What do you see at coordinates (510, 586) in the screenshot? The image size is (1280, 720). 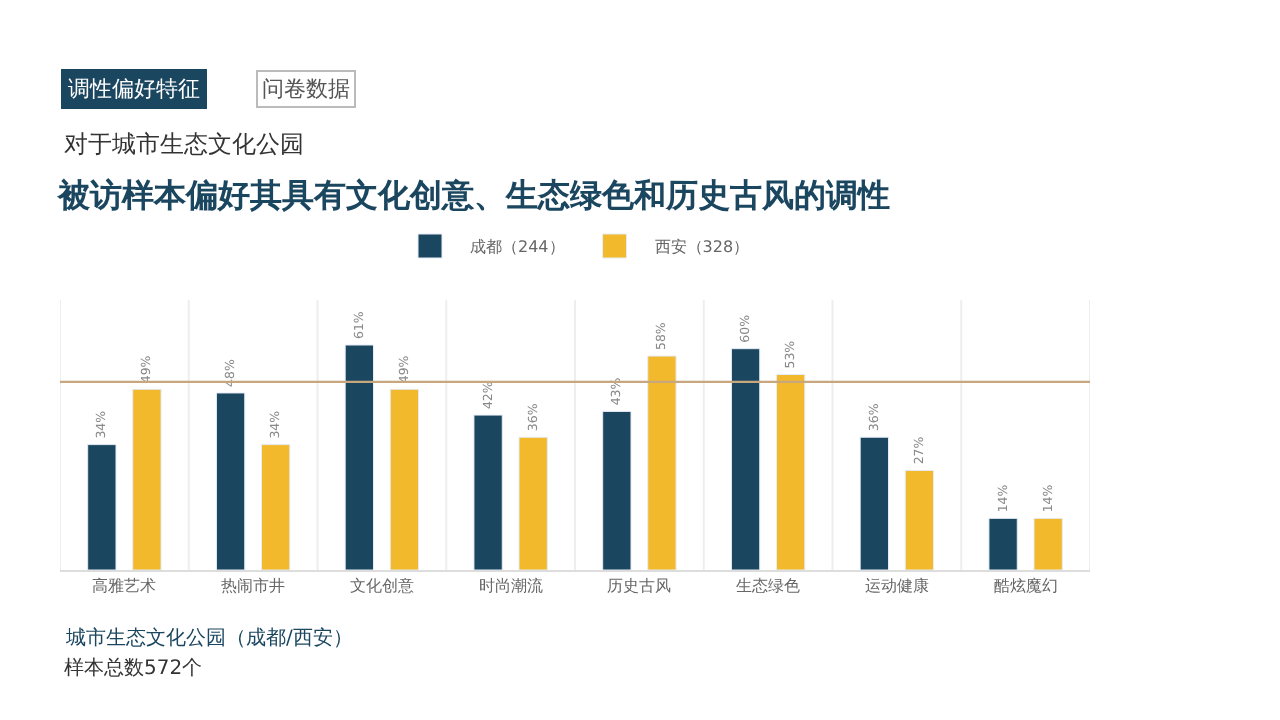 I see `x-tick-label: 时尚潮流` at bounding box center [510, 586].